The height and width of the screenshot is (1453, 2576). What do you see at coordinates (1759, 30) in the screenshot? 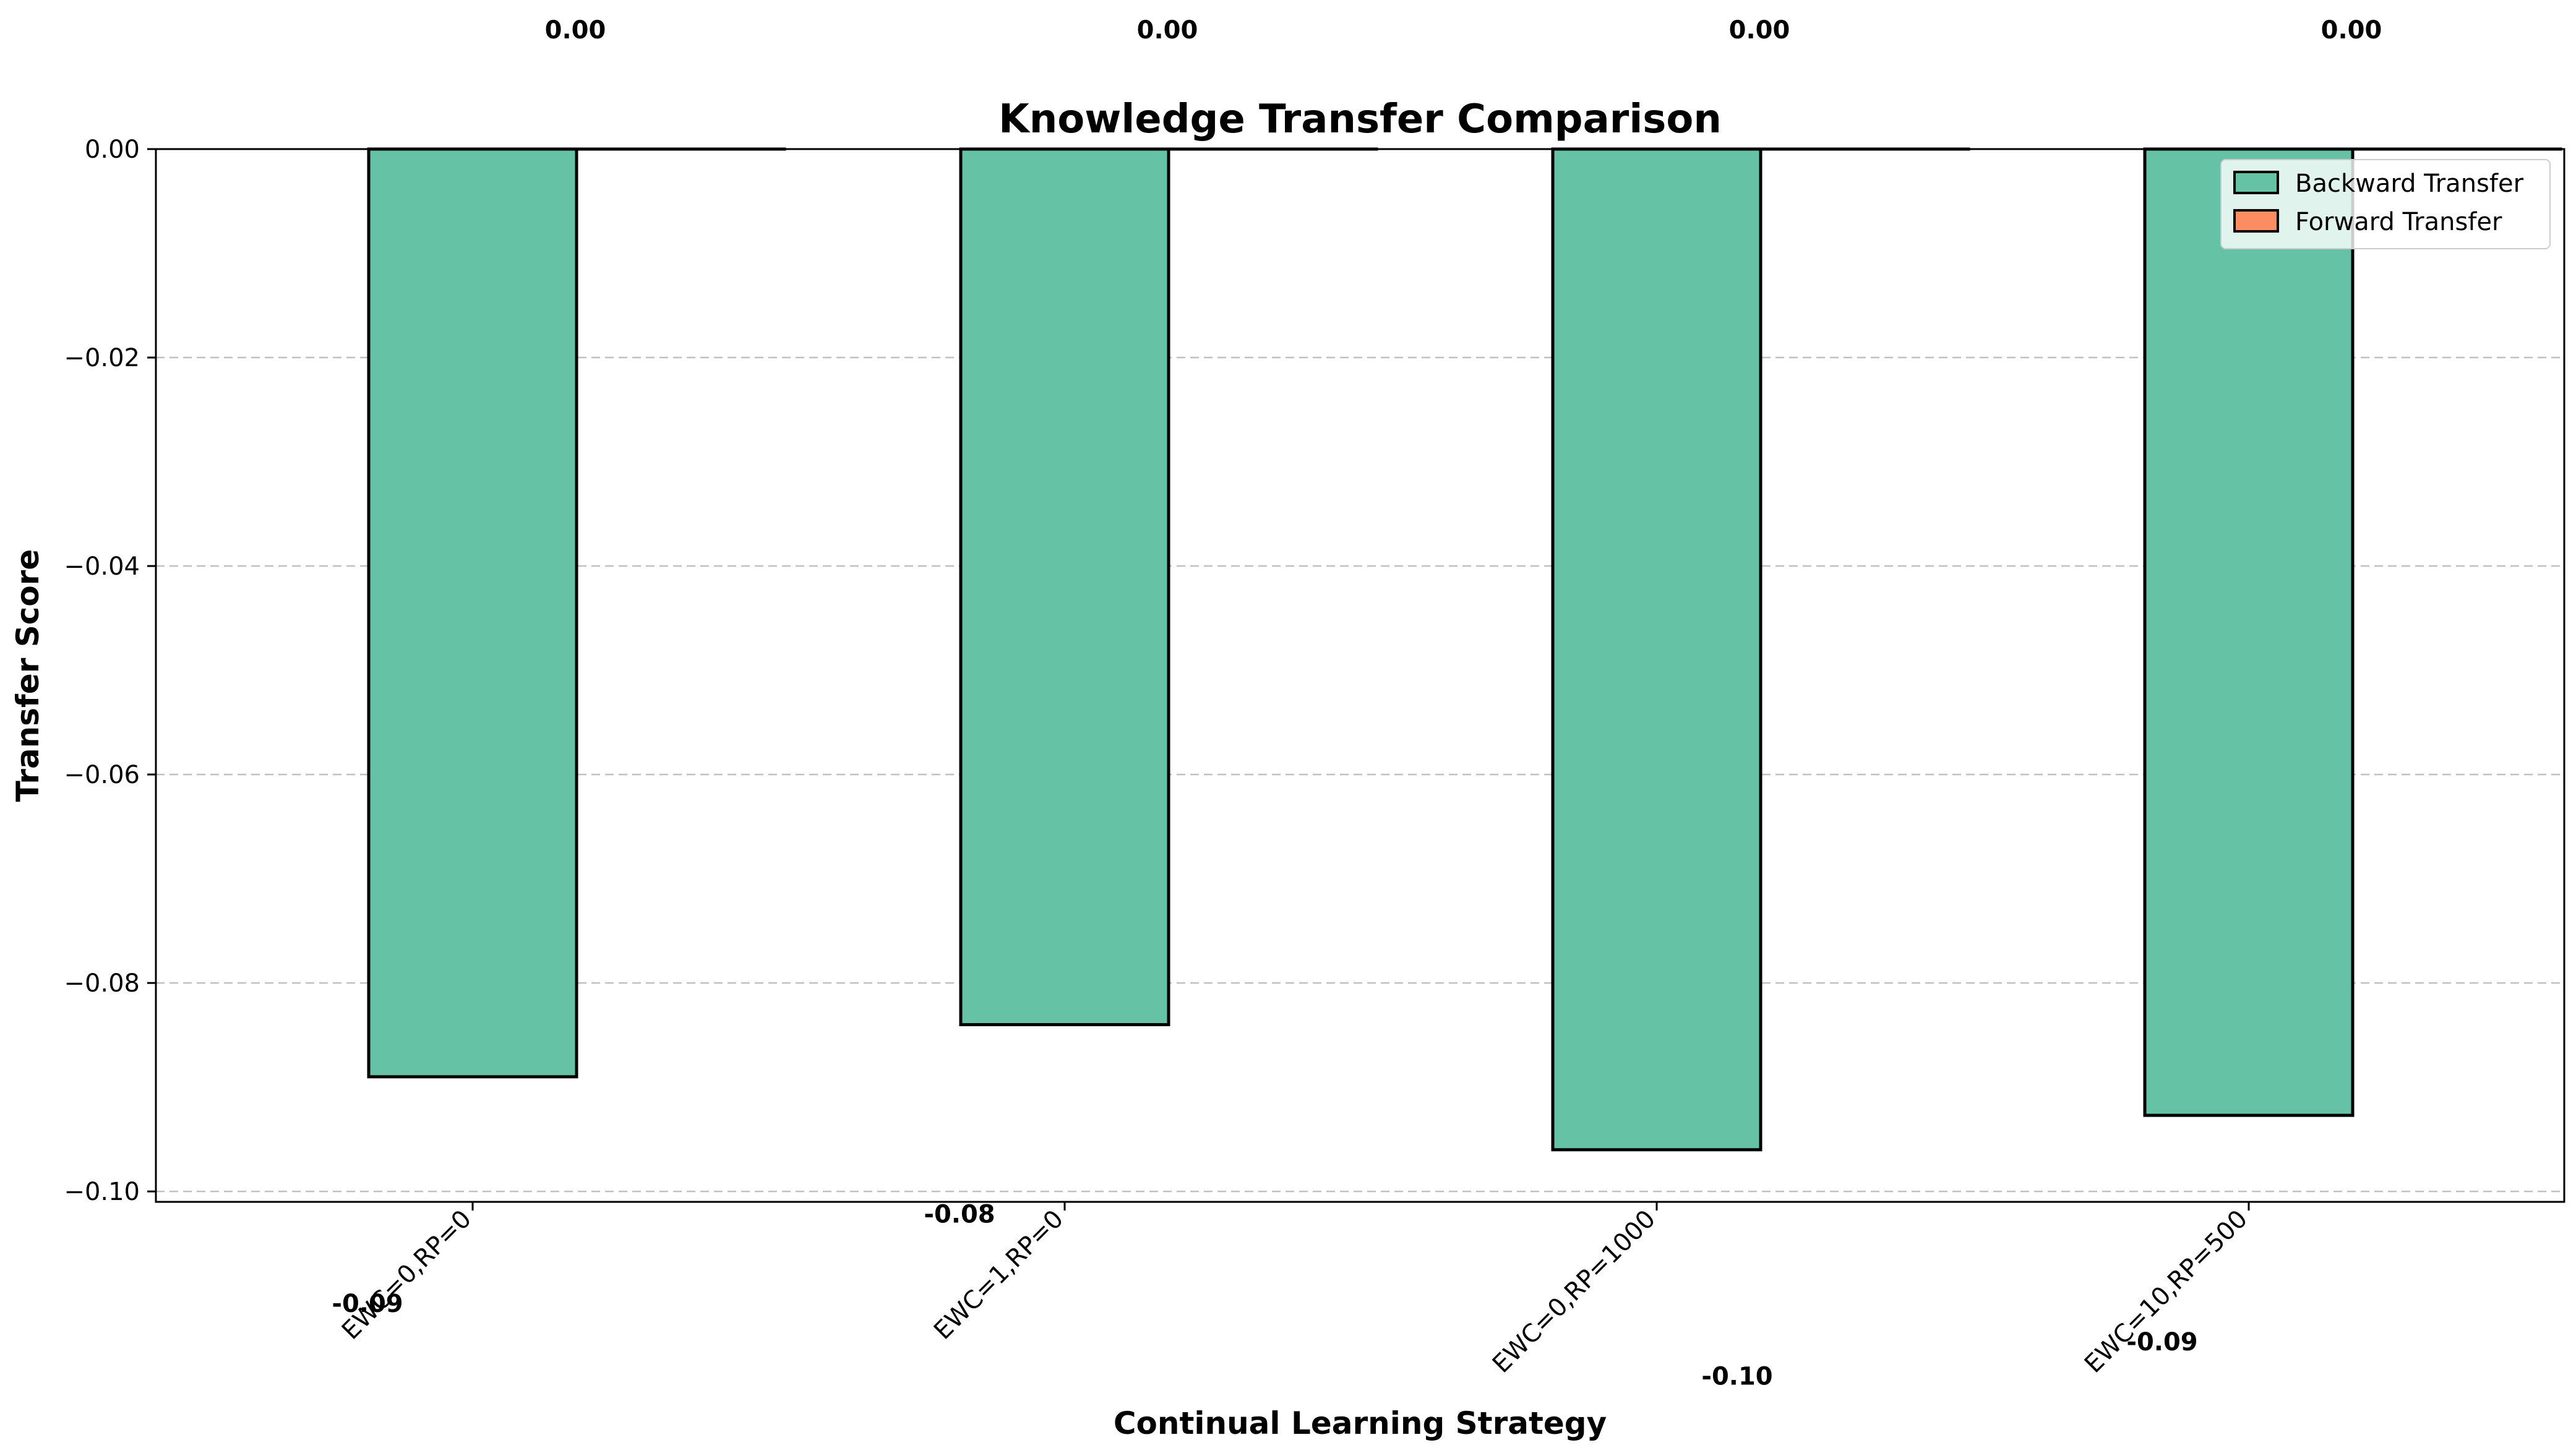
I see `value-label-forward-ewc-0-rp-1000: 0.00` at bounding box center [1759, 30].